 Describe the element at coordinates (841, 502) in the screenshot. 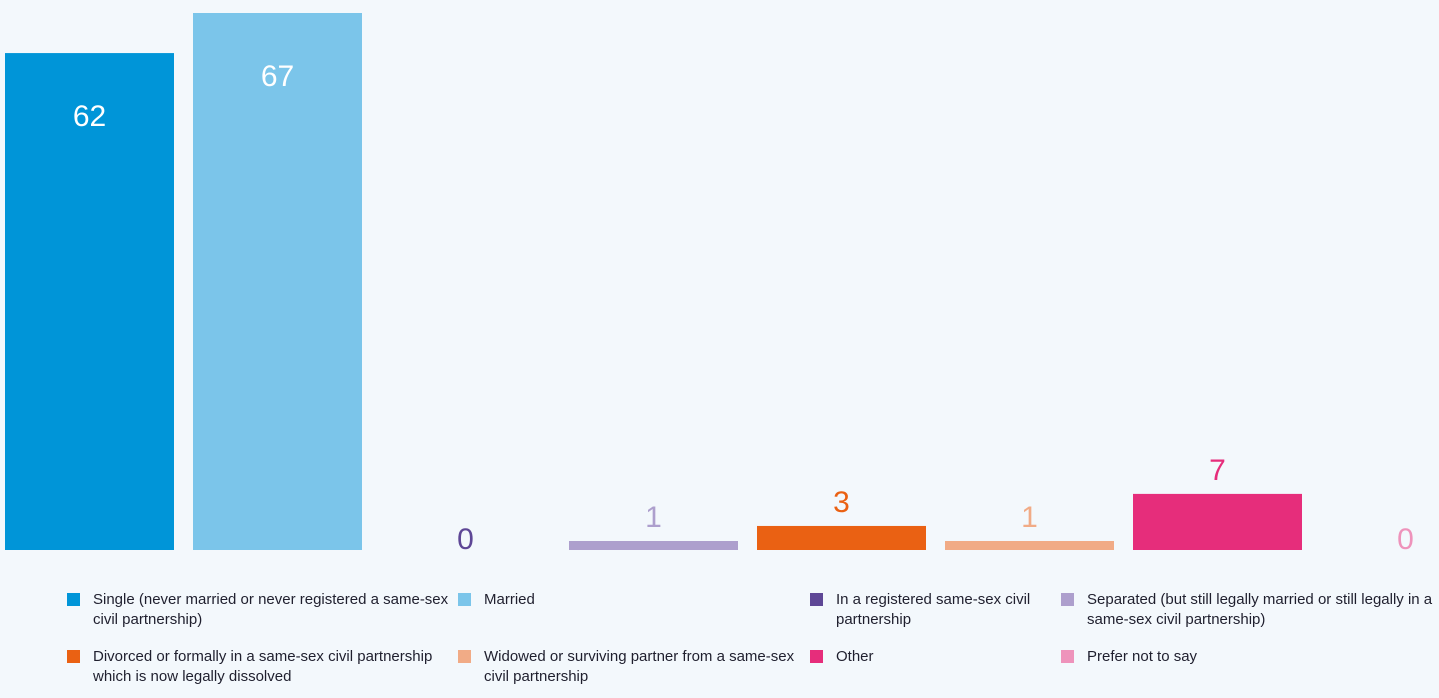

I see `data-label: 3` at that location.